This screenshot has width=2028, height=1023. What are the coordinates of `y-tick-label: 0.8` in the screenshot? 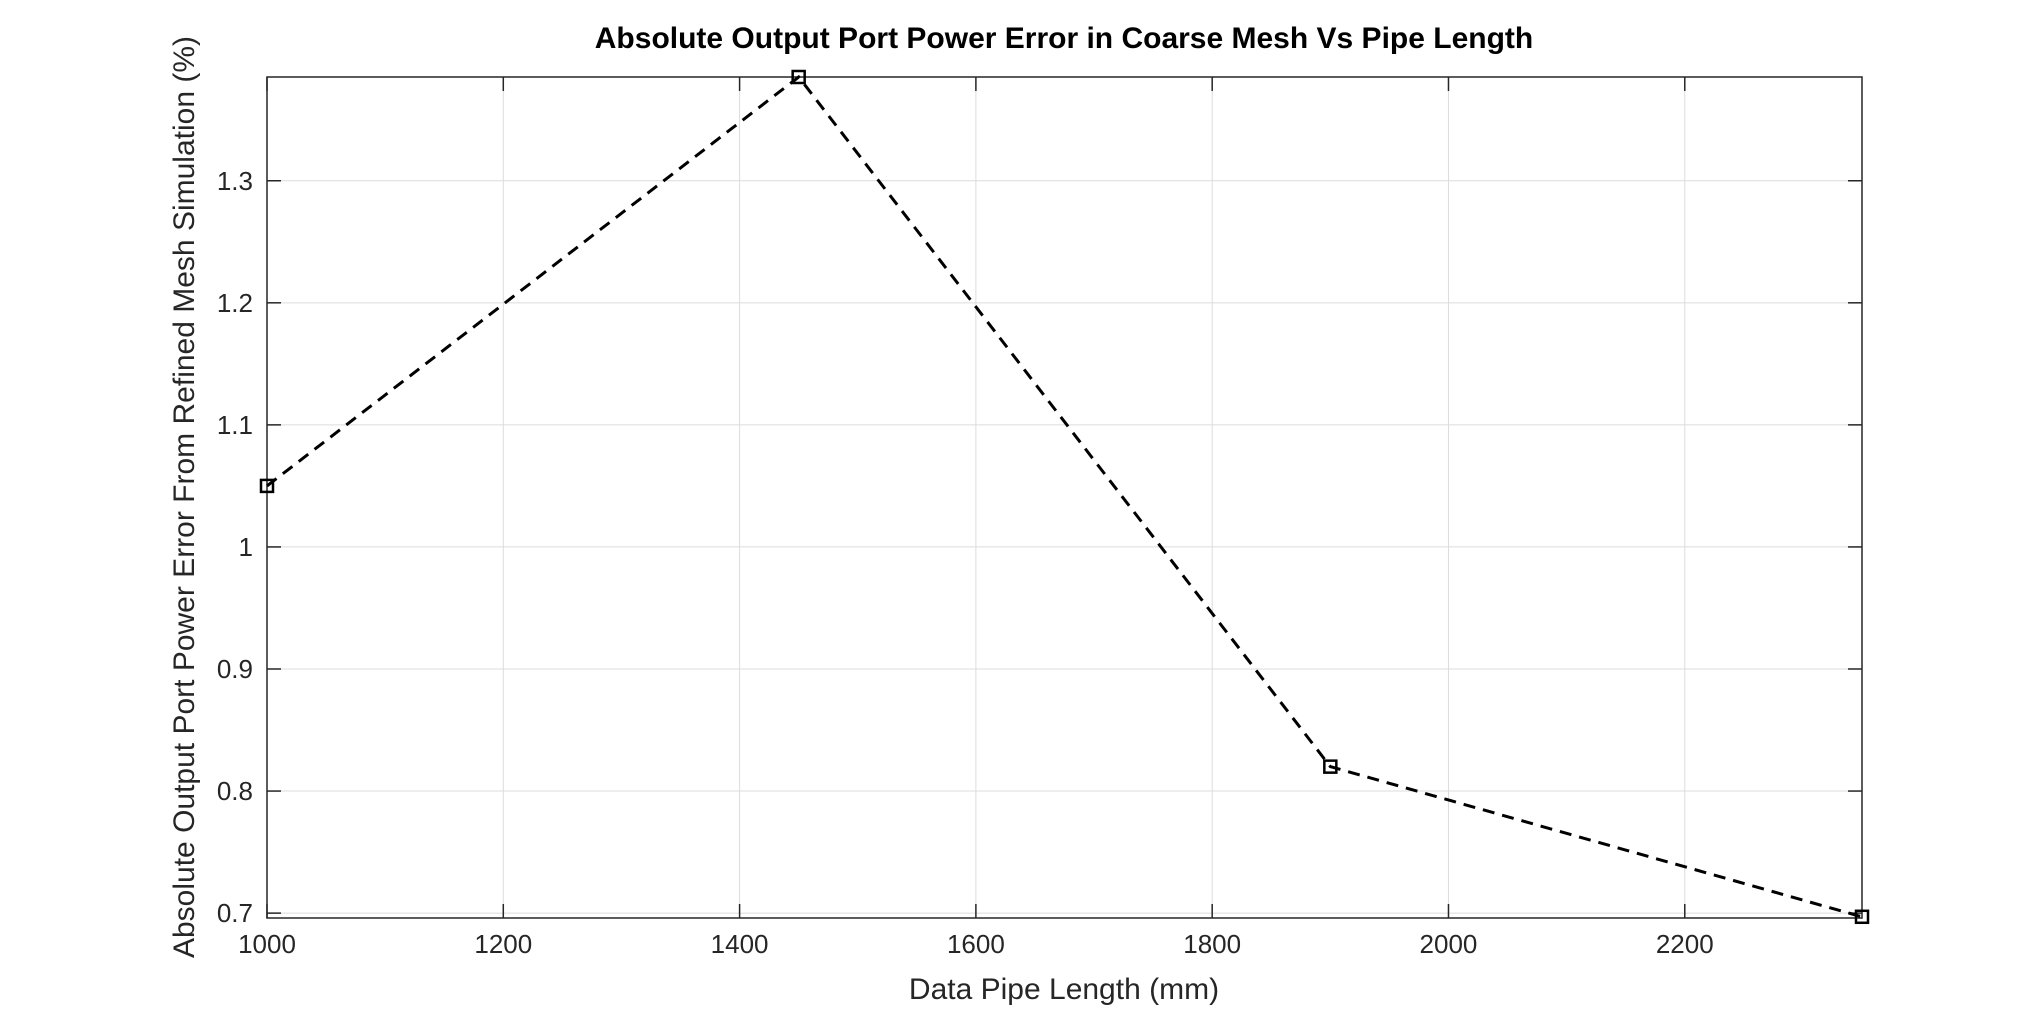 It's located at (235, 791).